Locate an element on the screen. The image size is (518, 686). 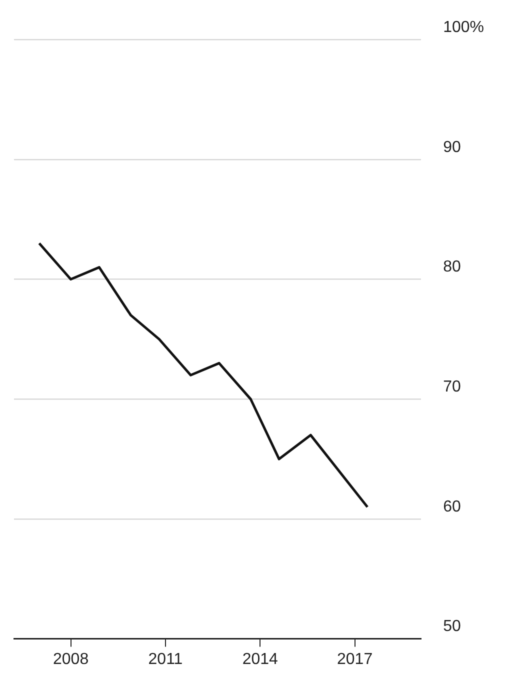
x-tick-label: 2008 is located at coordinates (71, 659).